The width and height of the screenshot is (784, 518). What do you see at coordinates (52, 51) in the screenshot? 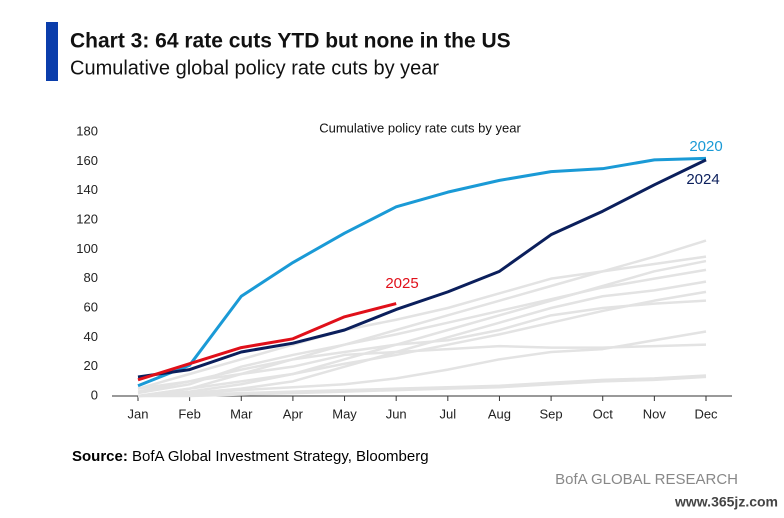
I see `title-accent` at bounding box center [52, 51].